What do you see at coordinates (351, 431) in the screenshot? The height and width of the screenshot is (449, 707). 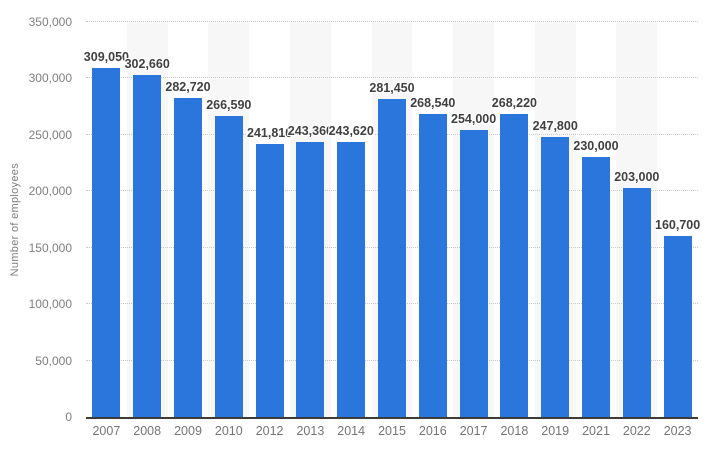 I see `x-tick-label: 2014` at bounding box center [351, 431].